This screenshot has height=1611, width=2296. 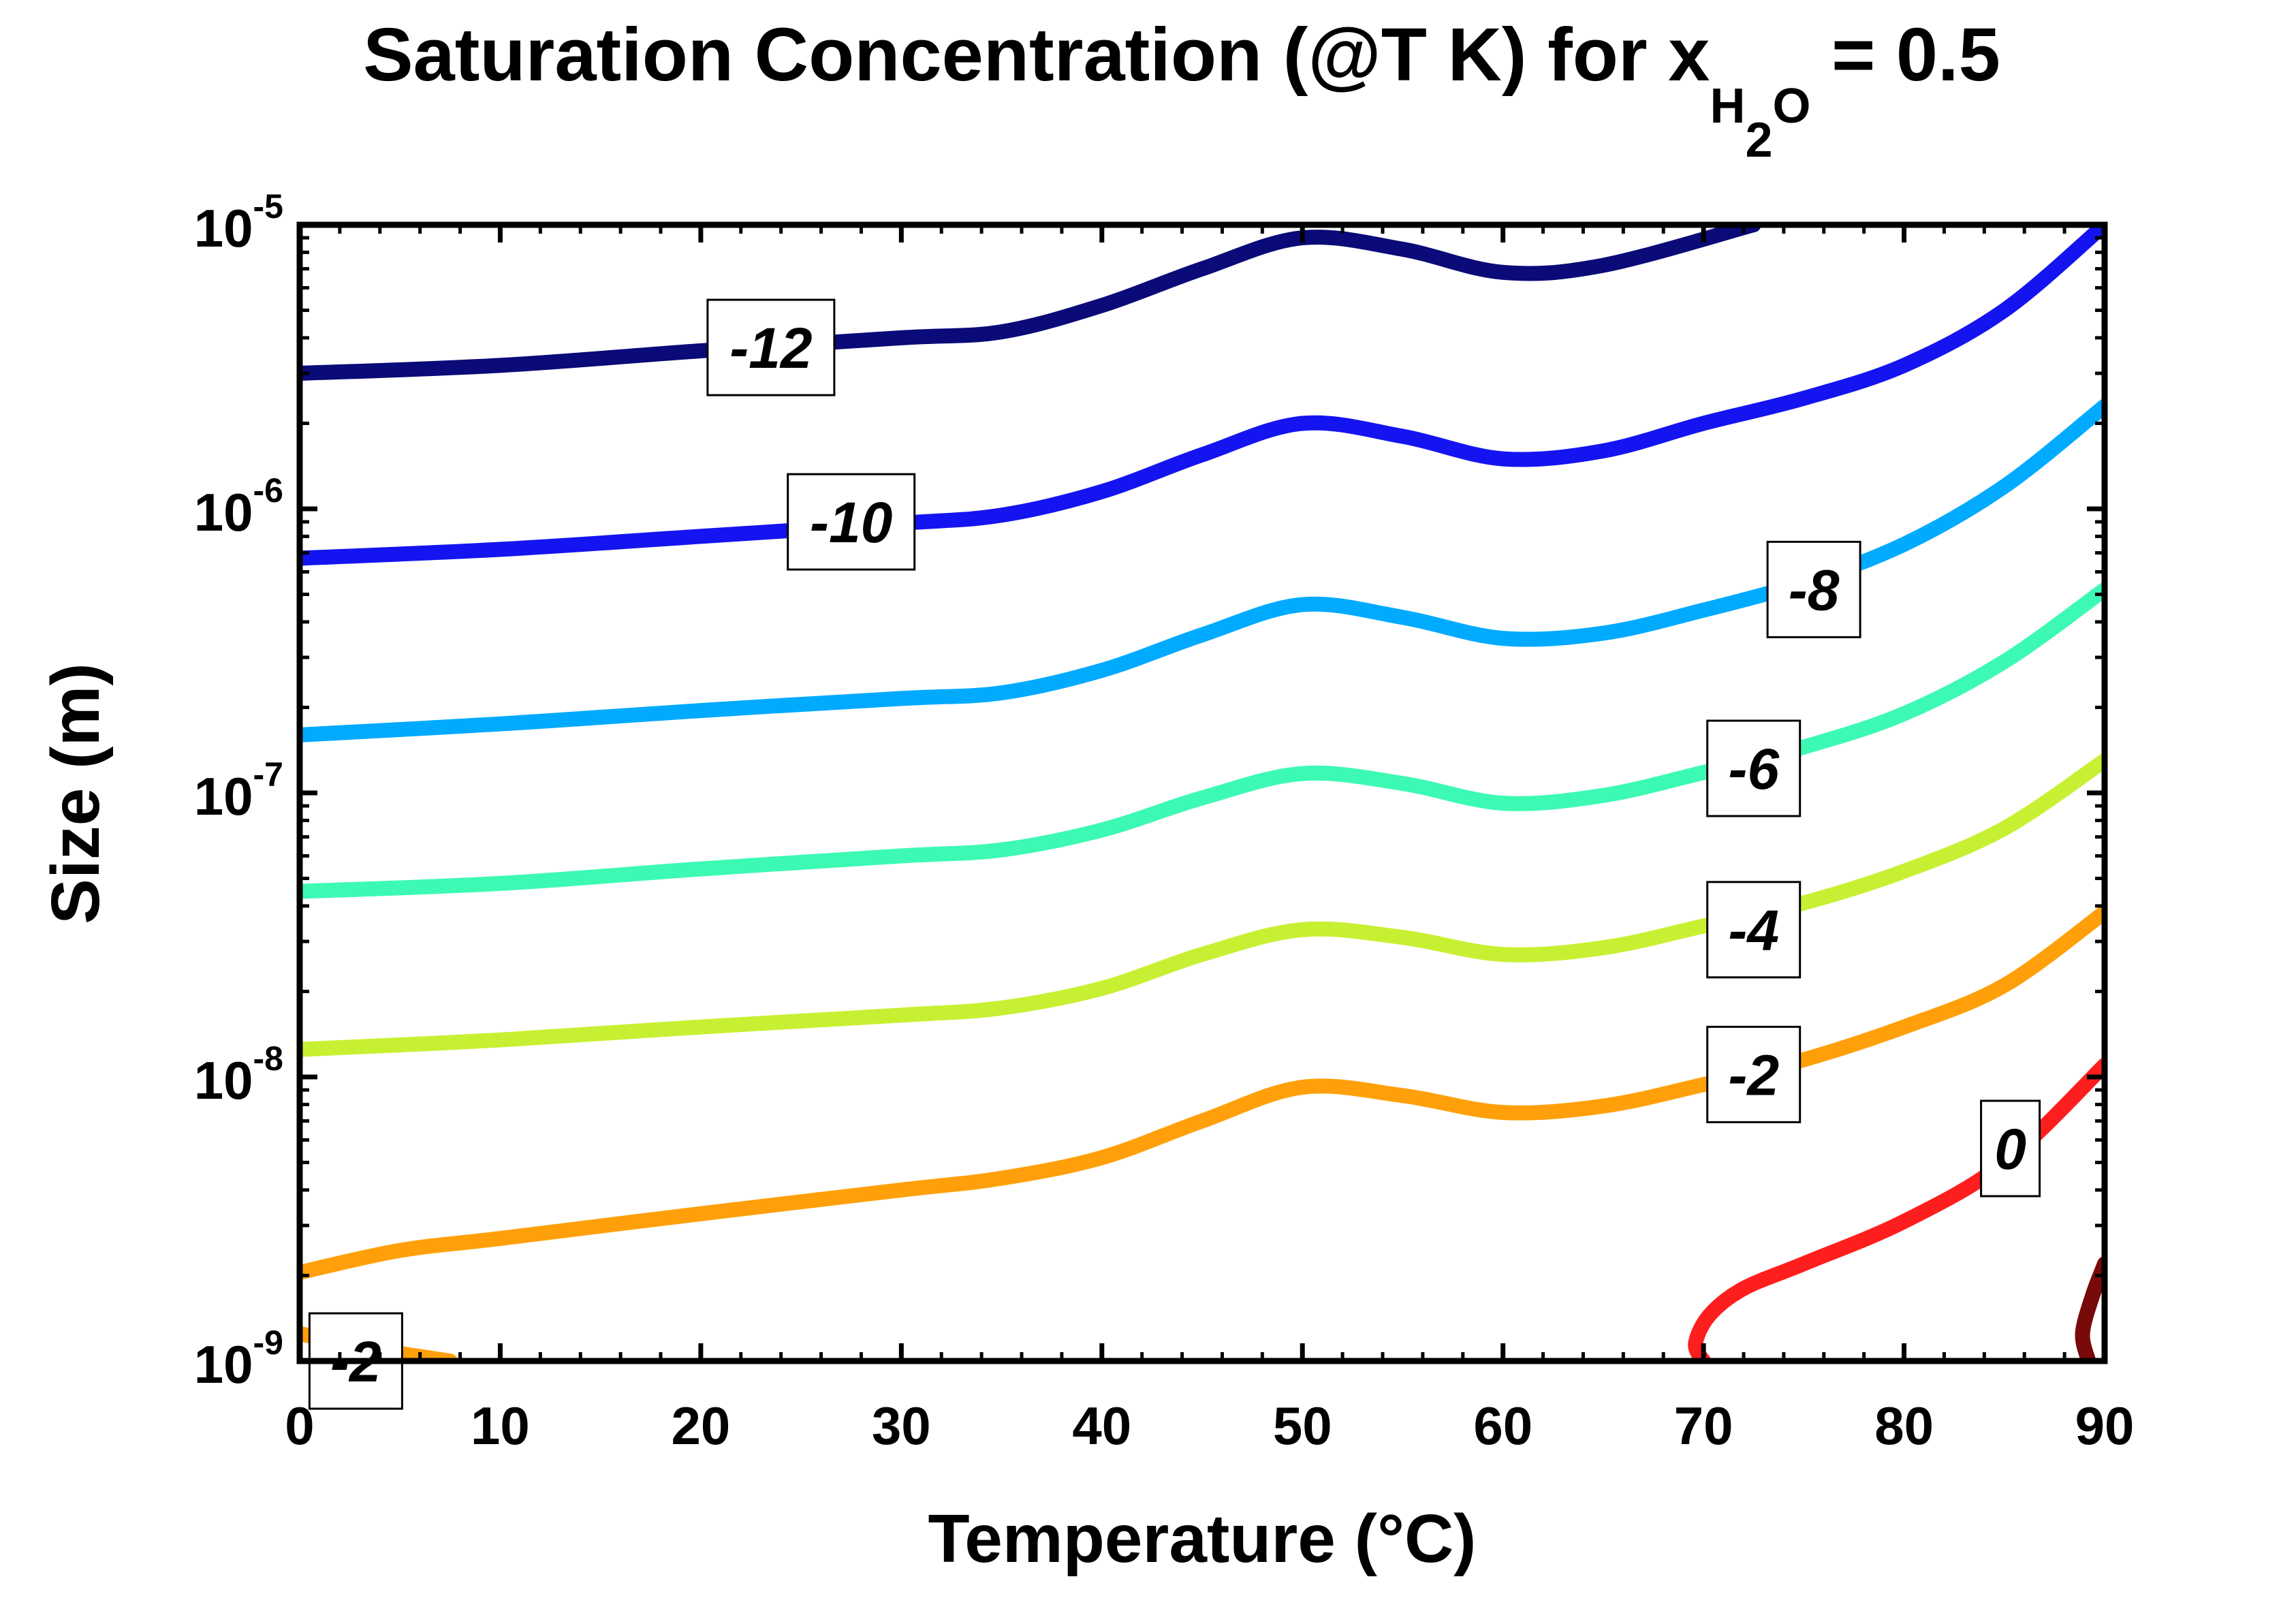 I want to click on contour-label-1: -10, so click(x=852, y=522).